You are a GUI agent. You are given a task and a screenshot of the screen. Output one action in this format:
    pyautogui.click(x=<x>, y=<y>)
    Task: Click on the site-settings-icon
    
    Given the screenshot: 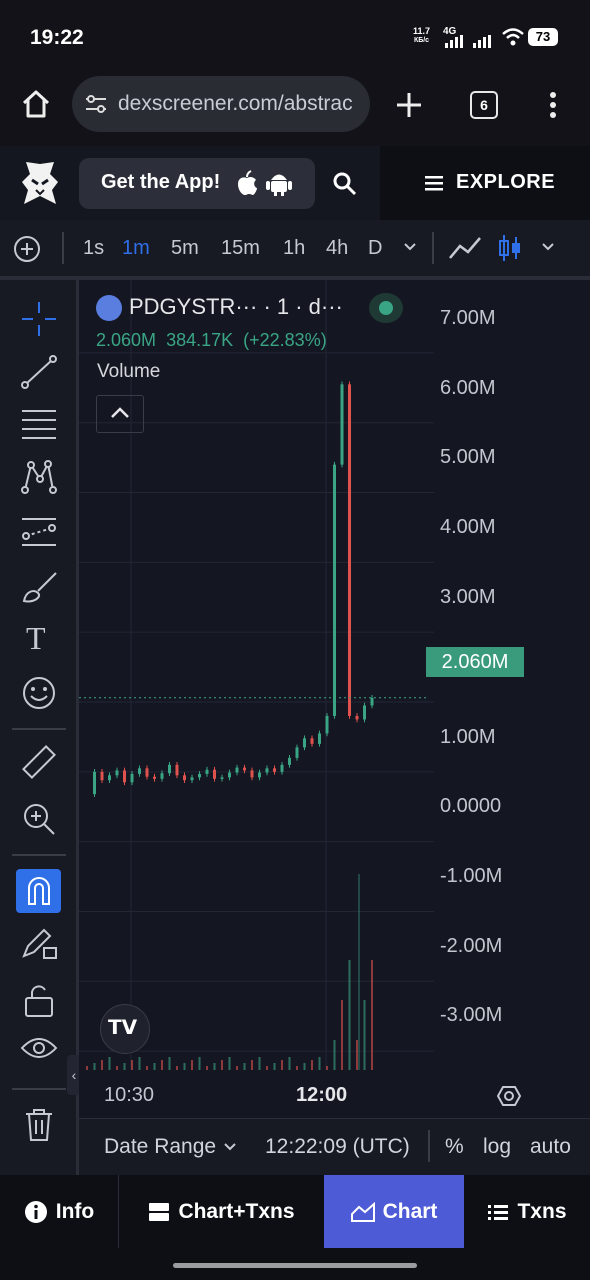 What is the action you would take?
    pyautogui.click(x=96, y=104)
    